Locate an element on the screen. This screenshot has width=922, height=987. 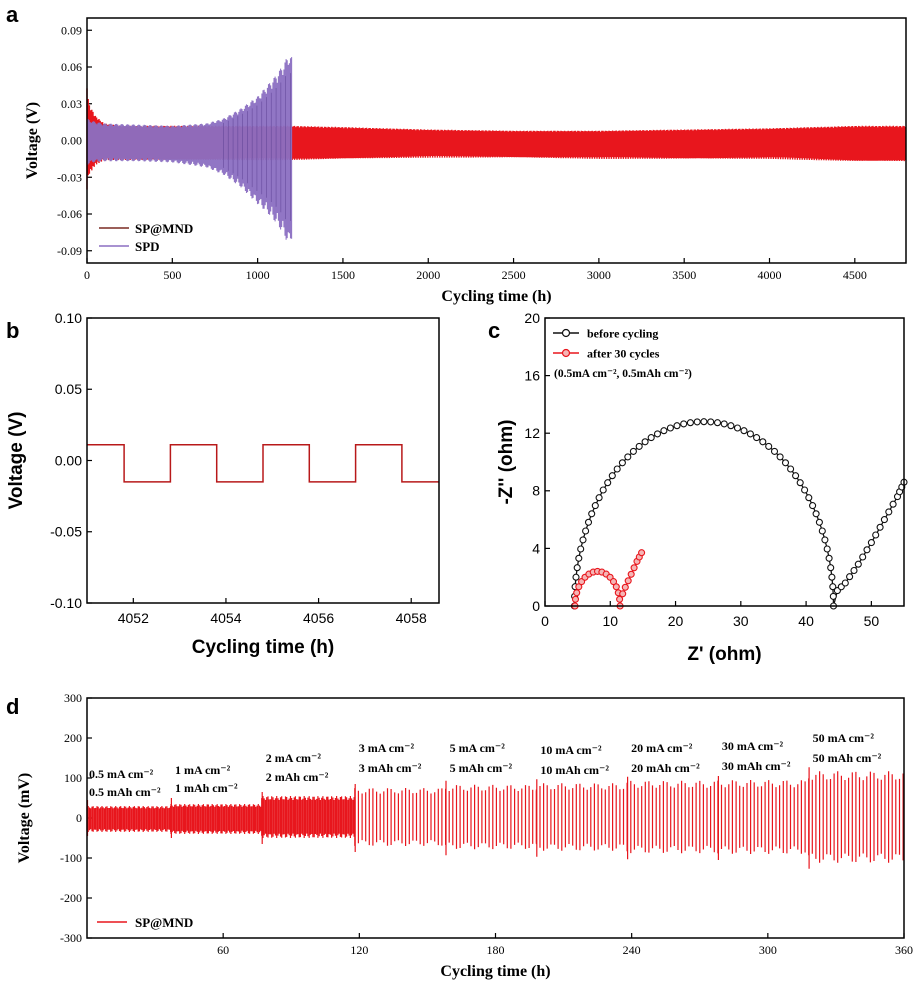
annotation-current-density: 2 mA cm⁻² is located at coordinates (294, 758).